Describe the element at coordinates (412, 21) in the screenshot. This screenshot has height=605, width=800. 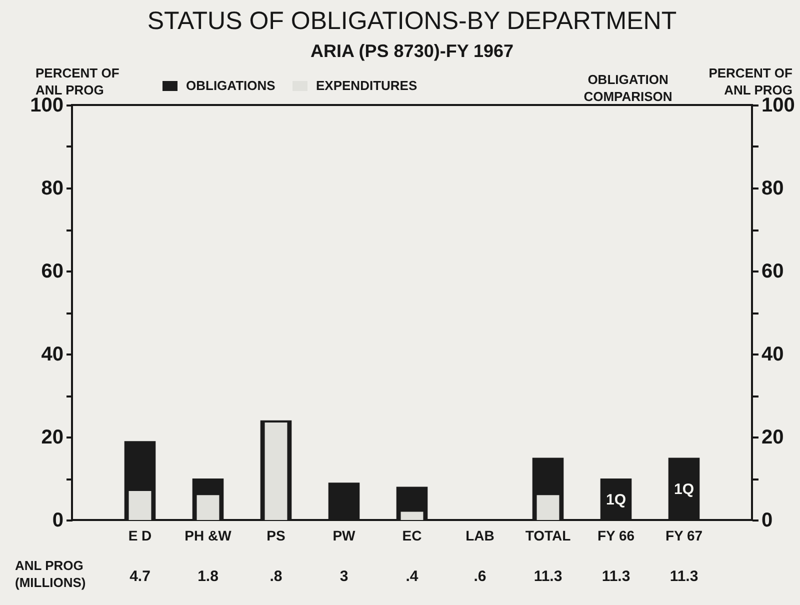
I see `chart-title: STATUS OF OBLIGATIONS-BY DEPARTMENT` at that location.